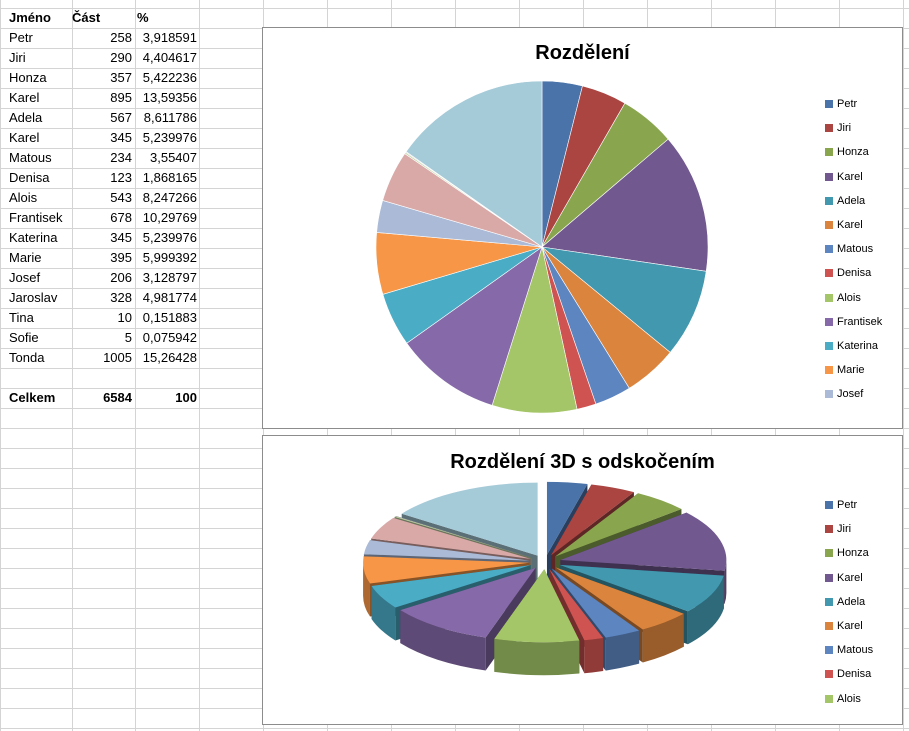 This screenshot has width=909, height=731. Describe the element at coordinates (847, 104) in the screenshot. I see `legend-label: Petr` at that location.